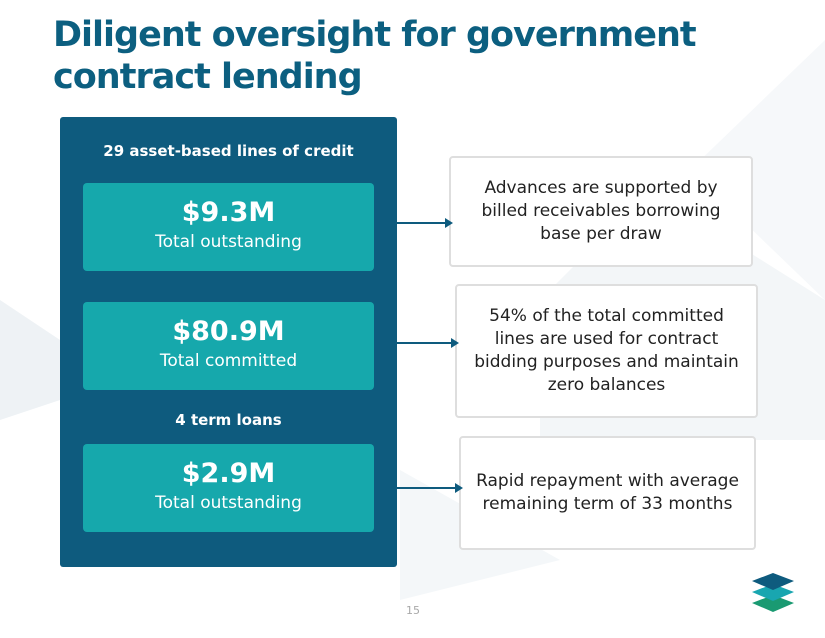  What do you see at coordinates (375, 35) in the screenshot?
I see `title-line-1: Diligent oversight for government` at bounding box center [375, 35].